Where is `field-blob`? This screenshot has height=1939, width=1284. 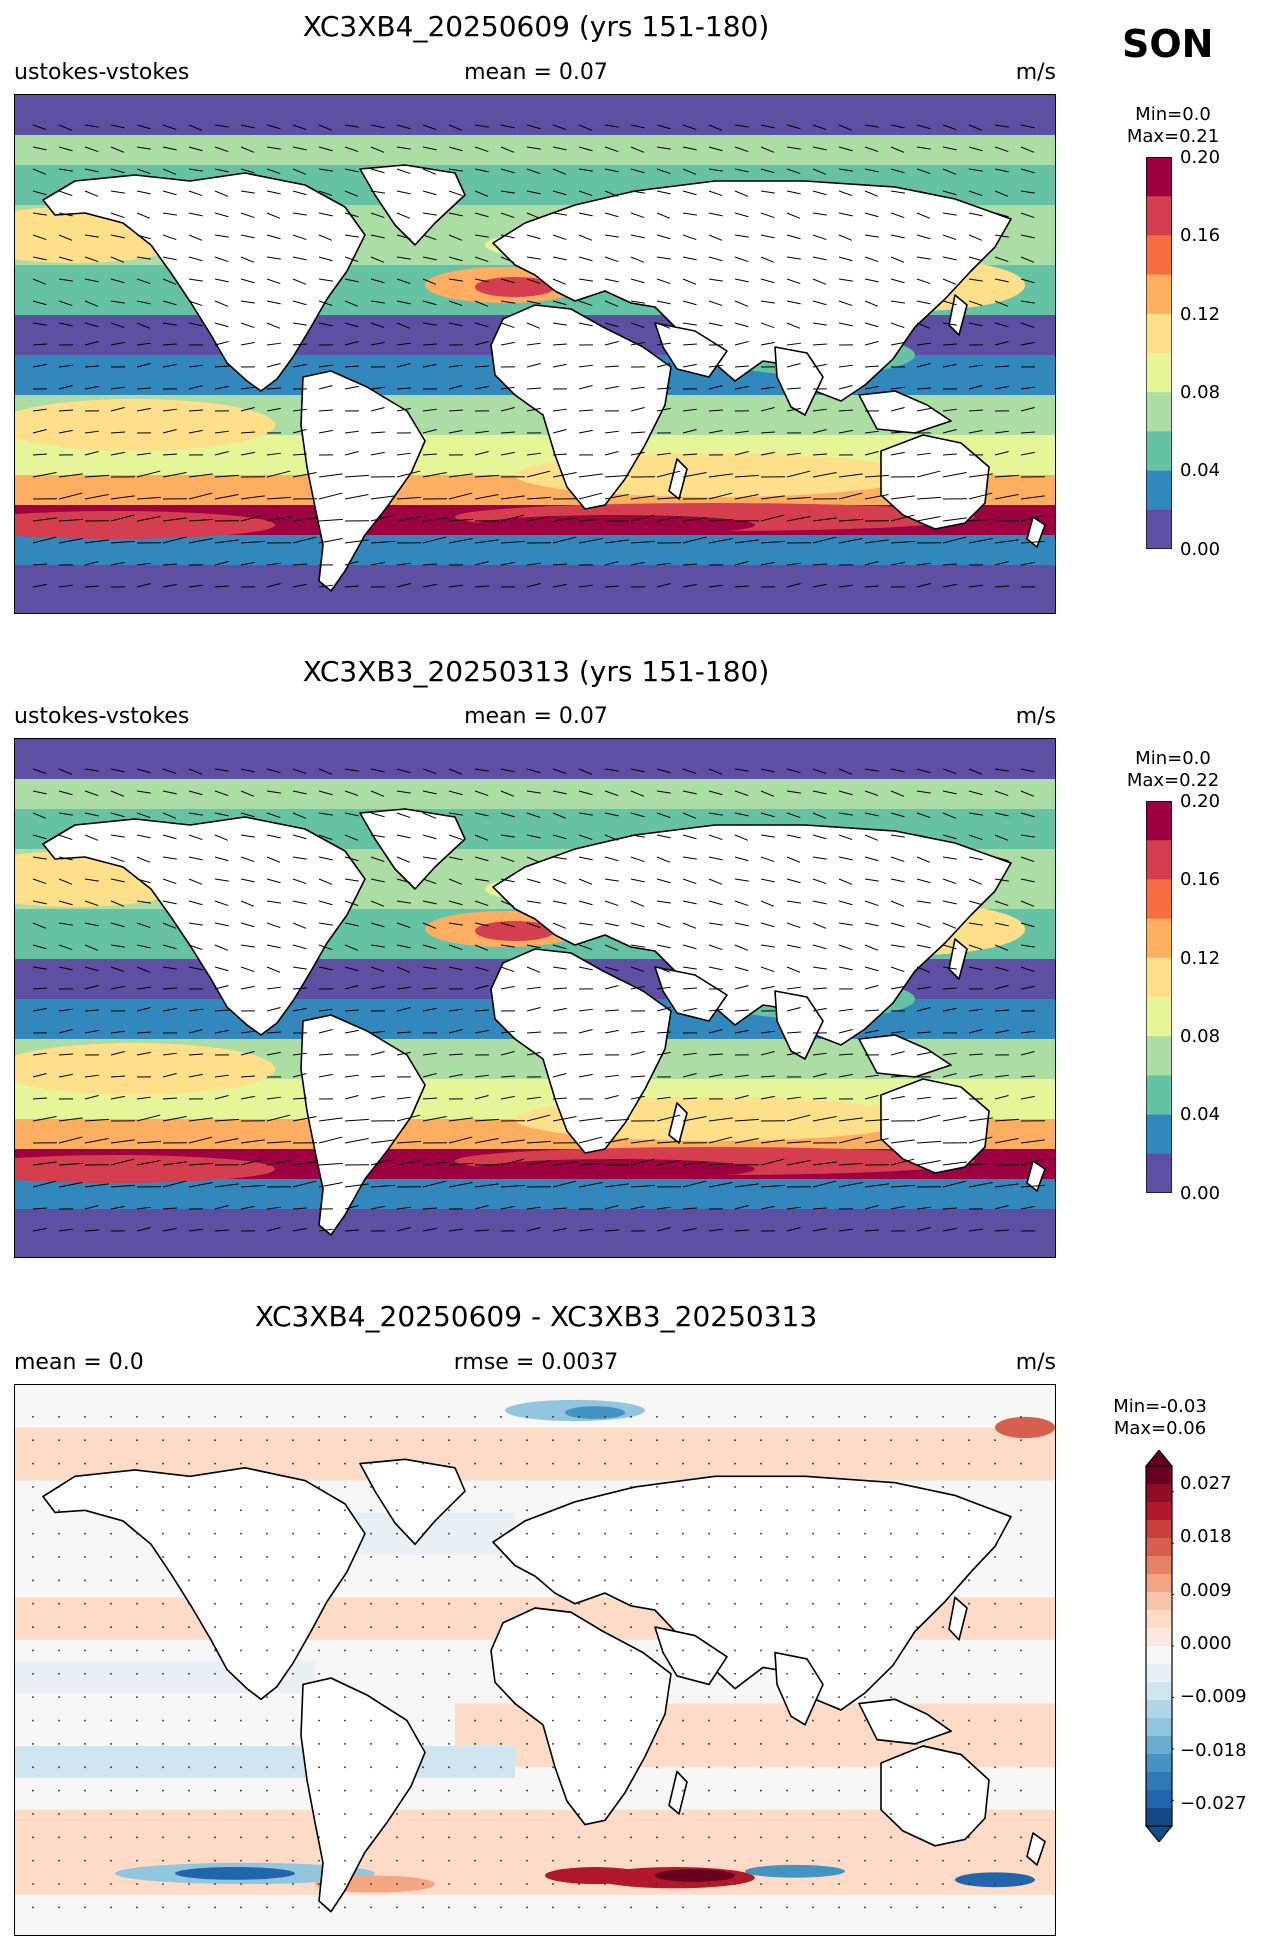
field-blob is located at coordinates (595, 1412).